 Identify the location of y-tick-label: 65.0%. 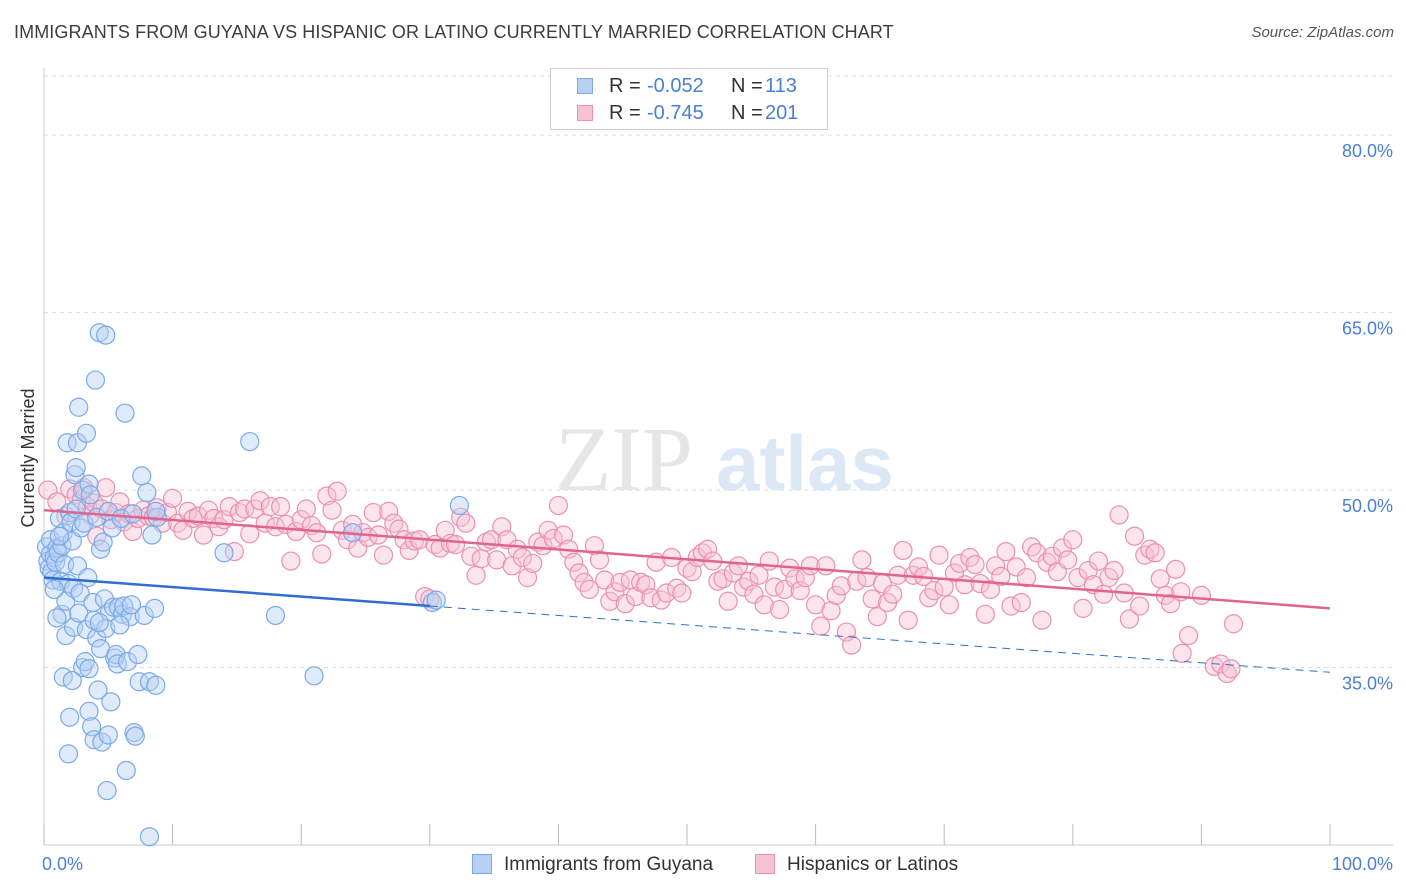
(1367, 329).